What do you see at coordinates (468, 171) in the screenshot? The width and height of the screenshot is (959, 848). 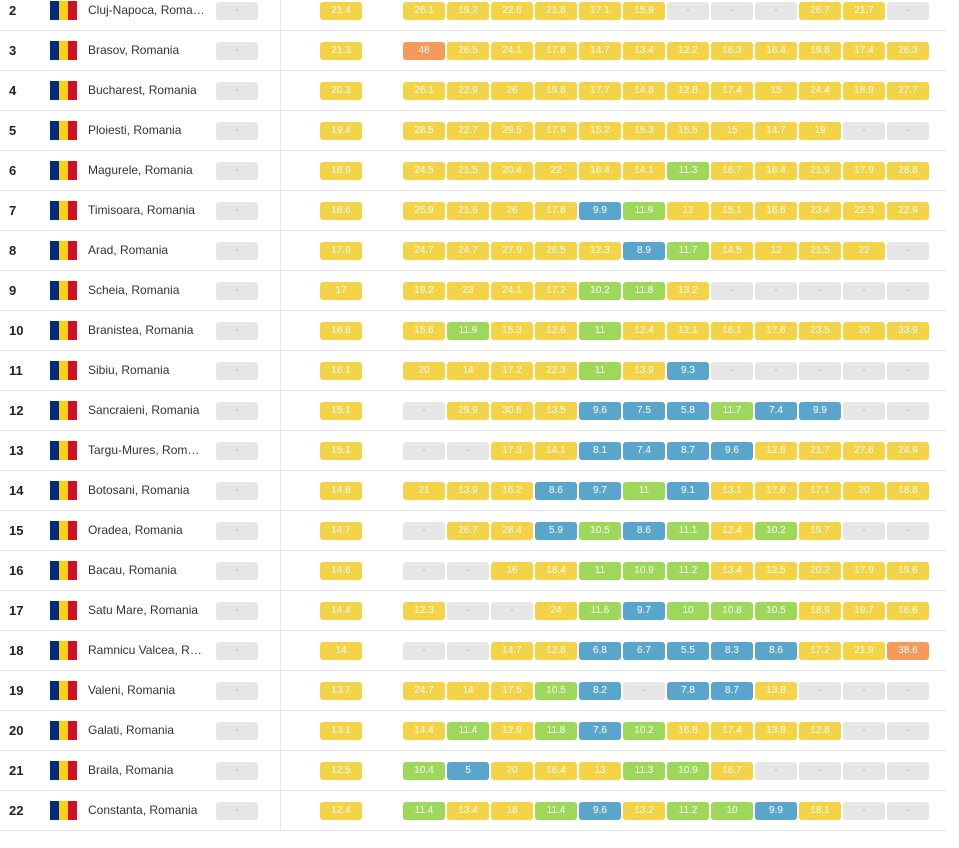 I see `month-value-badge: 21.5` at bounding box center [468, 171].